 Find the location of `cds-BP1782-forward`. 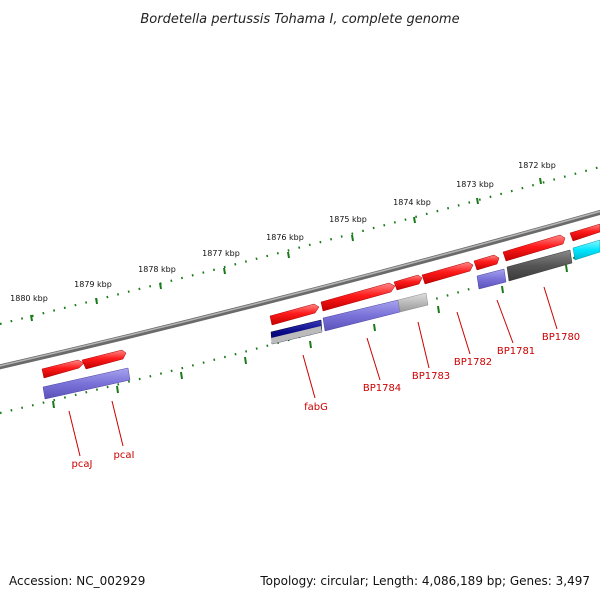

cds-BP1782-forward is located at coordinates (447, 273).